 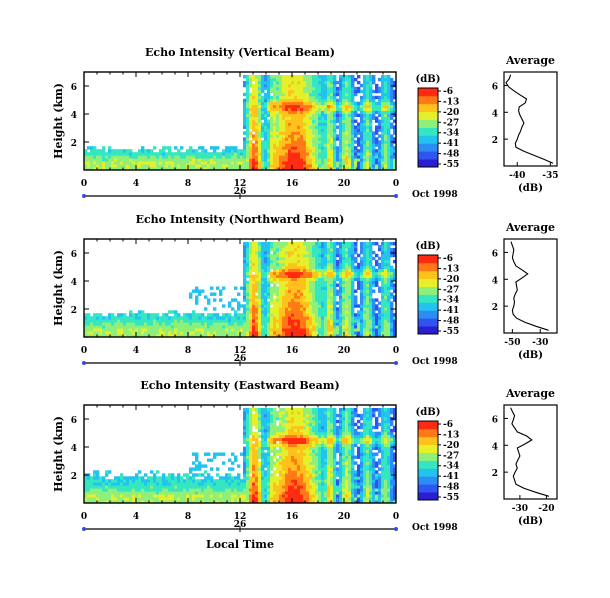 I want to click on x-tick-label: 16, so click(x=292, y=184).